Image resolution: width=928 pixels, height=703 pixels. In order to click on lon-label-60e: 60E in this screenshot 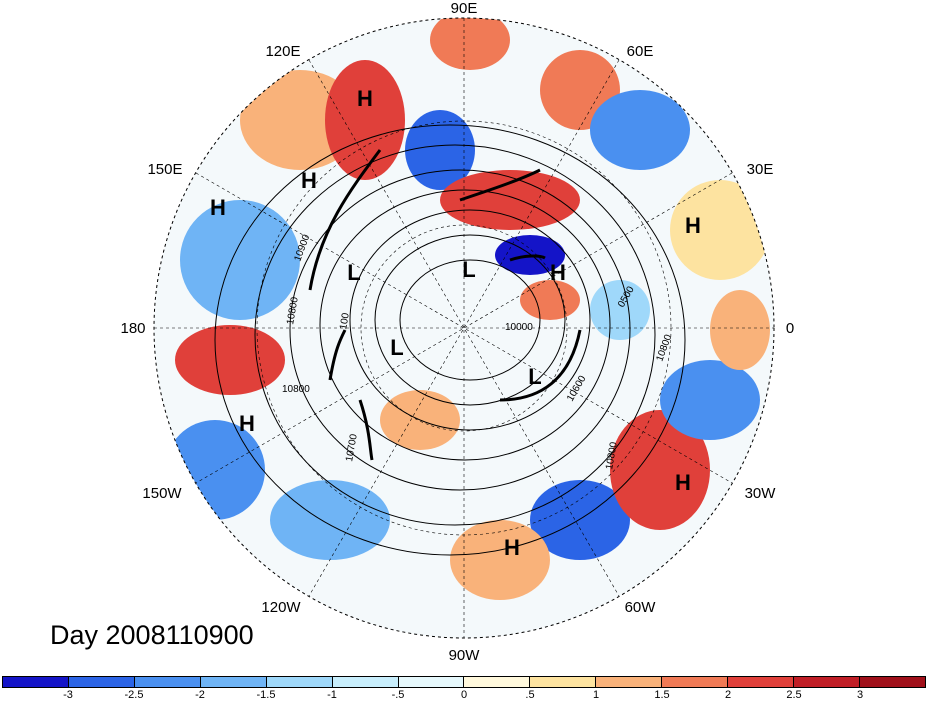, I will do `click(640, 51)`.